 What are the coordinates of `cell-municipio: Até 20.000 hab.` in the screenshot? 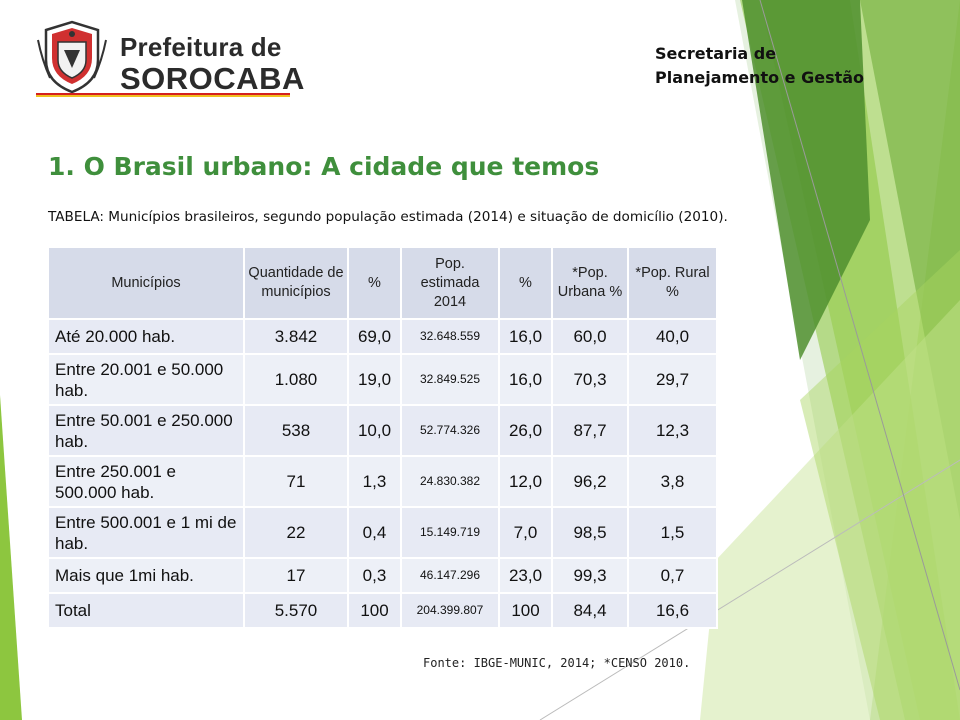 It's located at (146, 336).